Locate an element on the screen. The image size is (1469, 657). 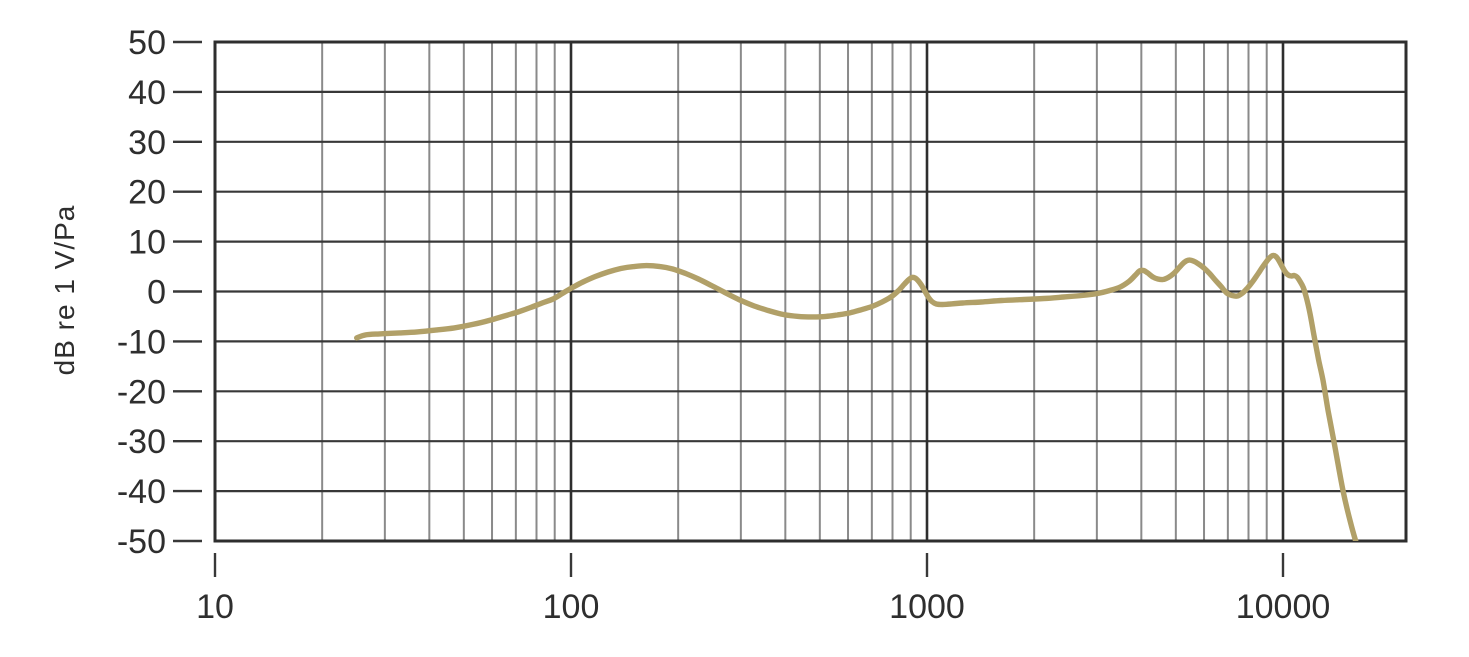
y-tick-label: -40 is located at coordinates (141, 492).